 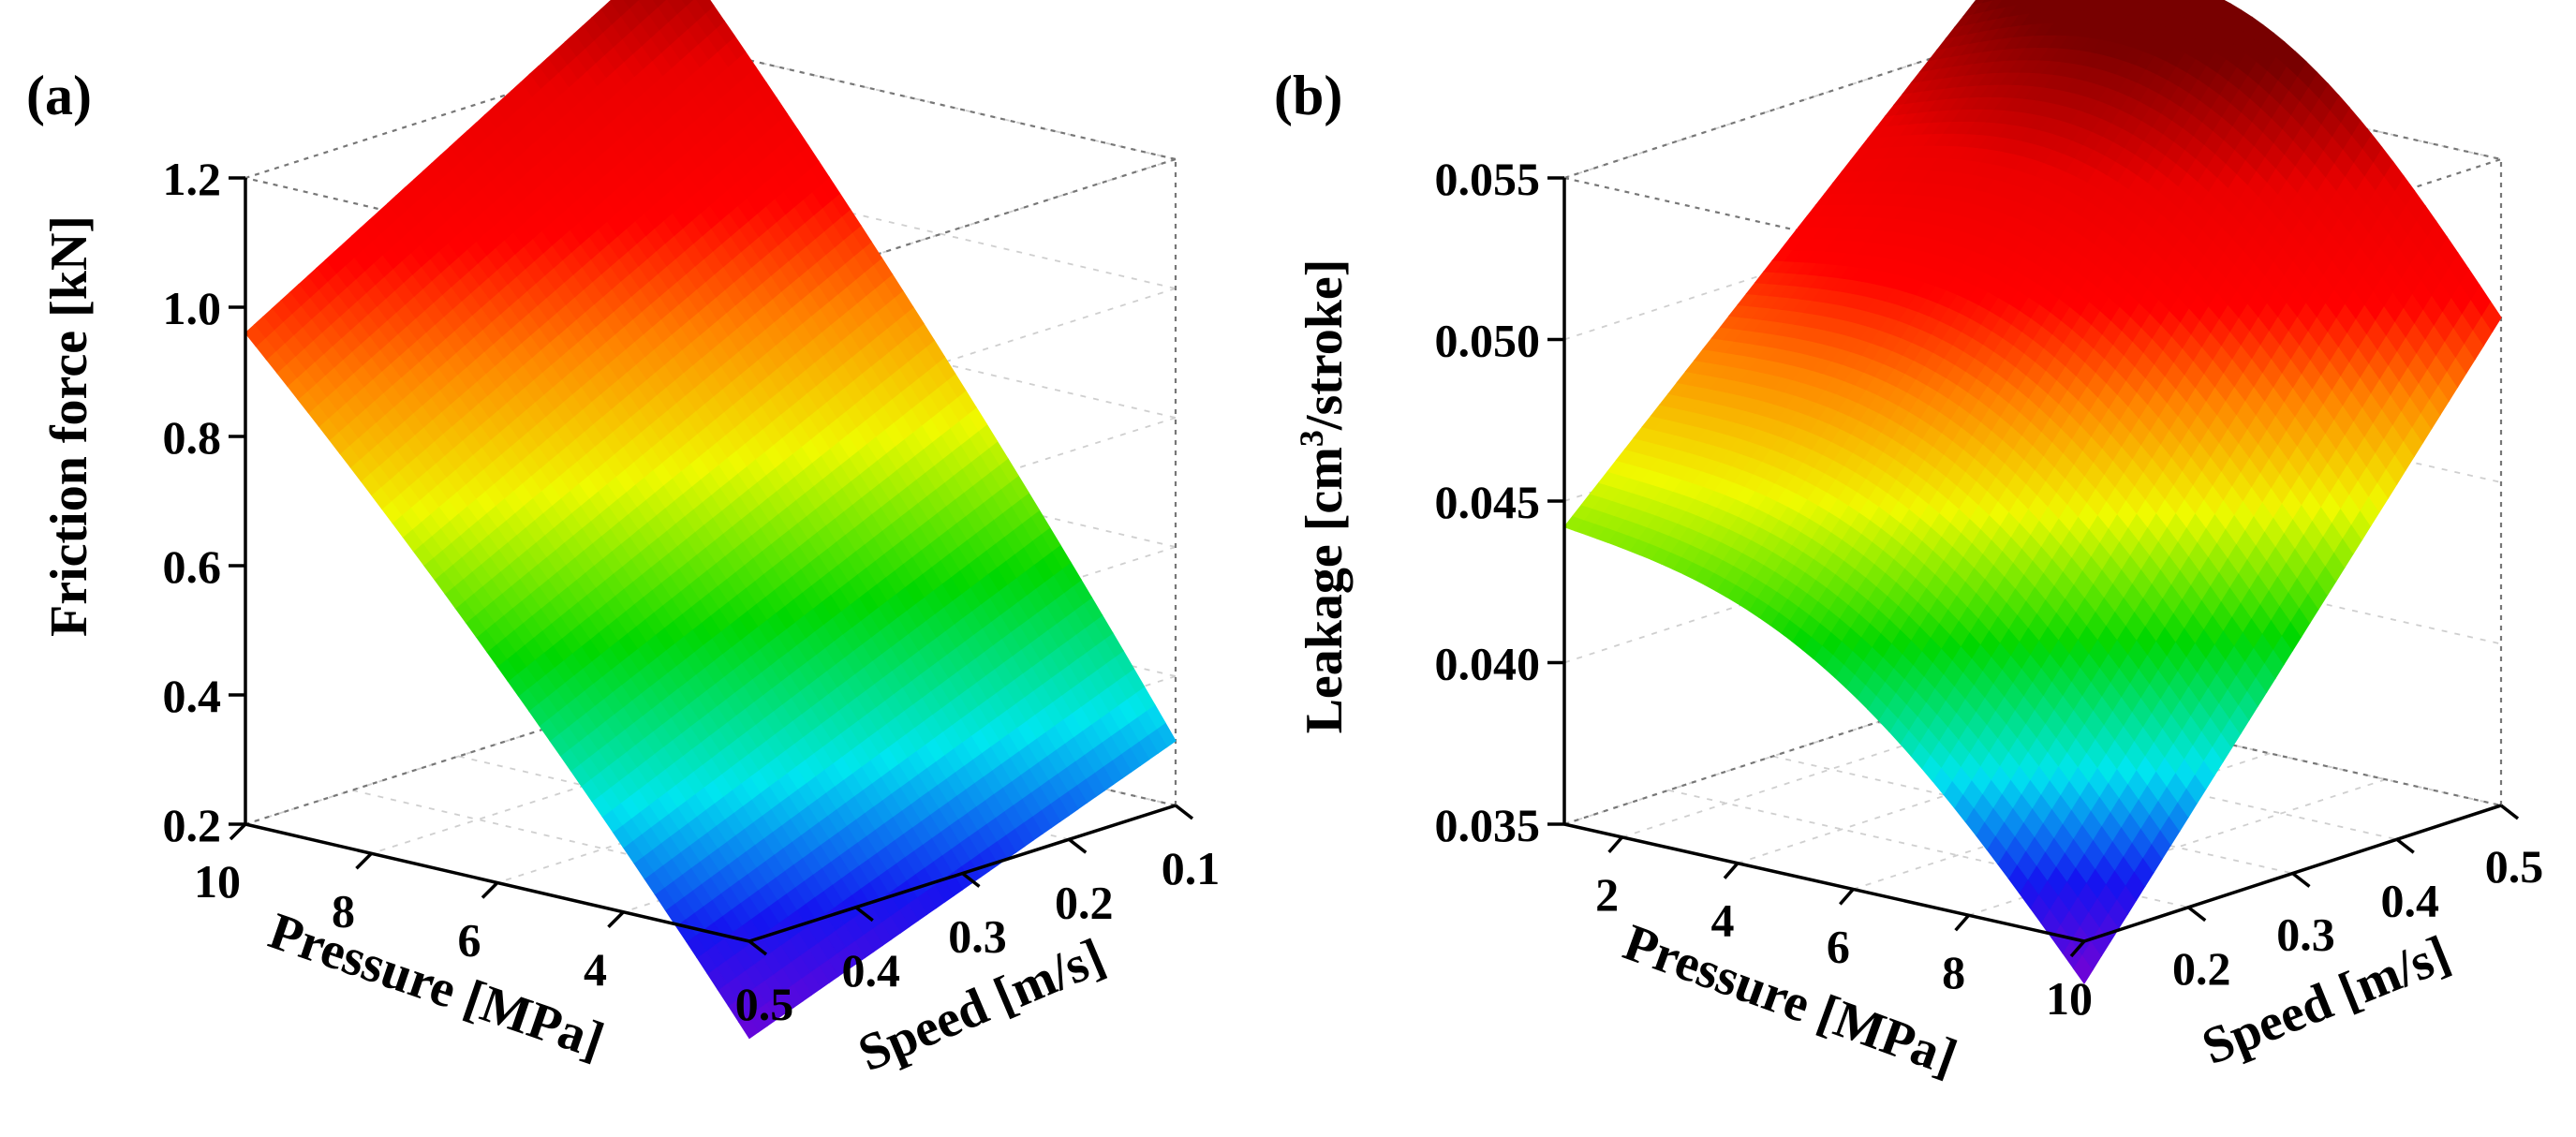 I want to click on y-tick-label: 0.1, so click(x=1191, y=868).